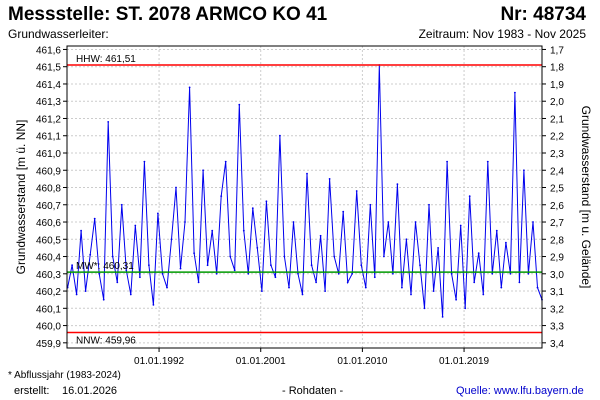  Describe the element at coordinates (90, 391) in the screenshot. I see `created-date: 16.01.2026` at that location.